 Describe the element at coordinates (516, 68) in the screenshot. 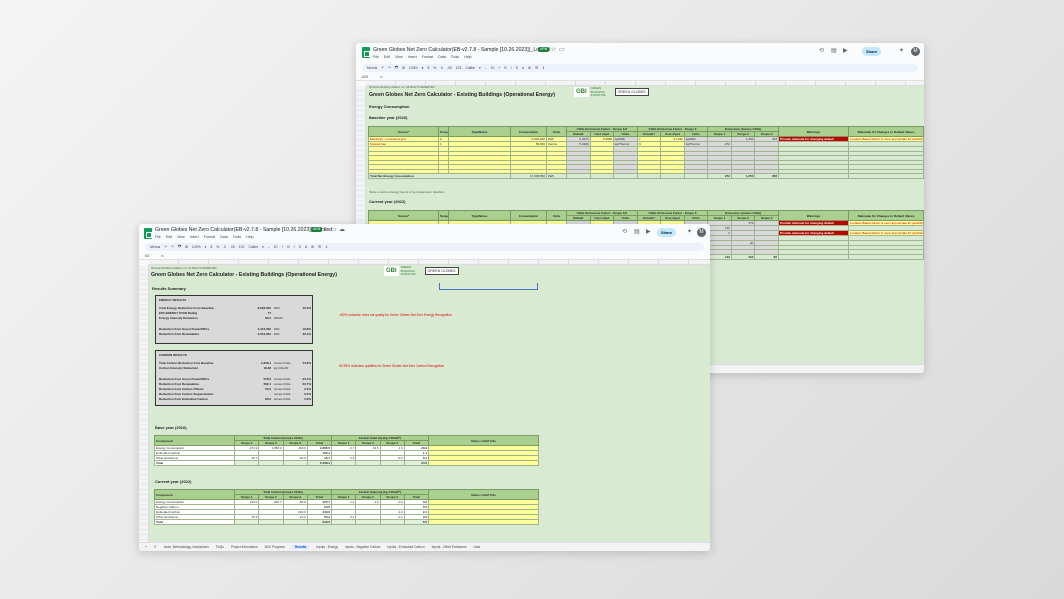

I see `toolbar-item: S` at that location.